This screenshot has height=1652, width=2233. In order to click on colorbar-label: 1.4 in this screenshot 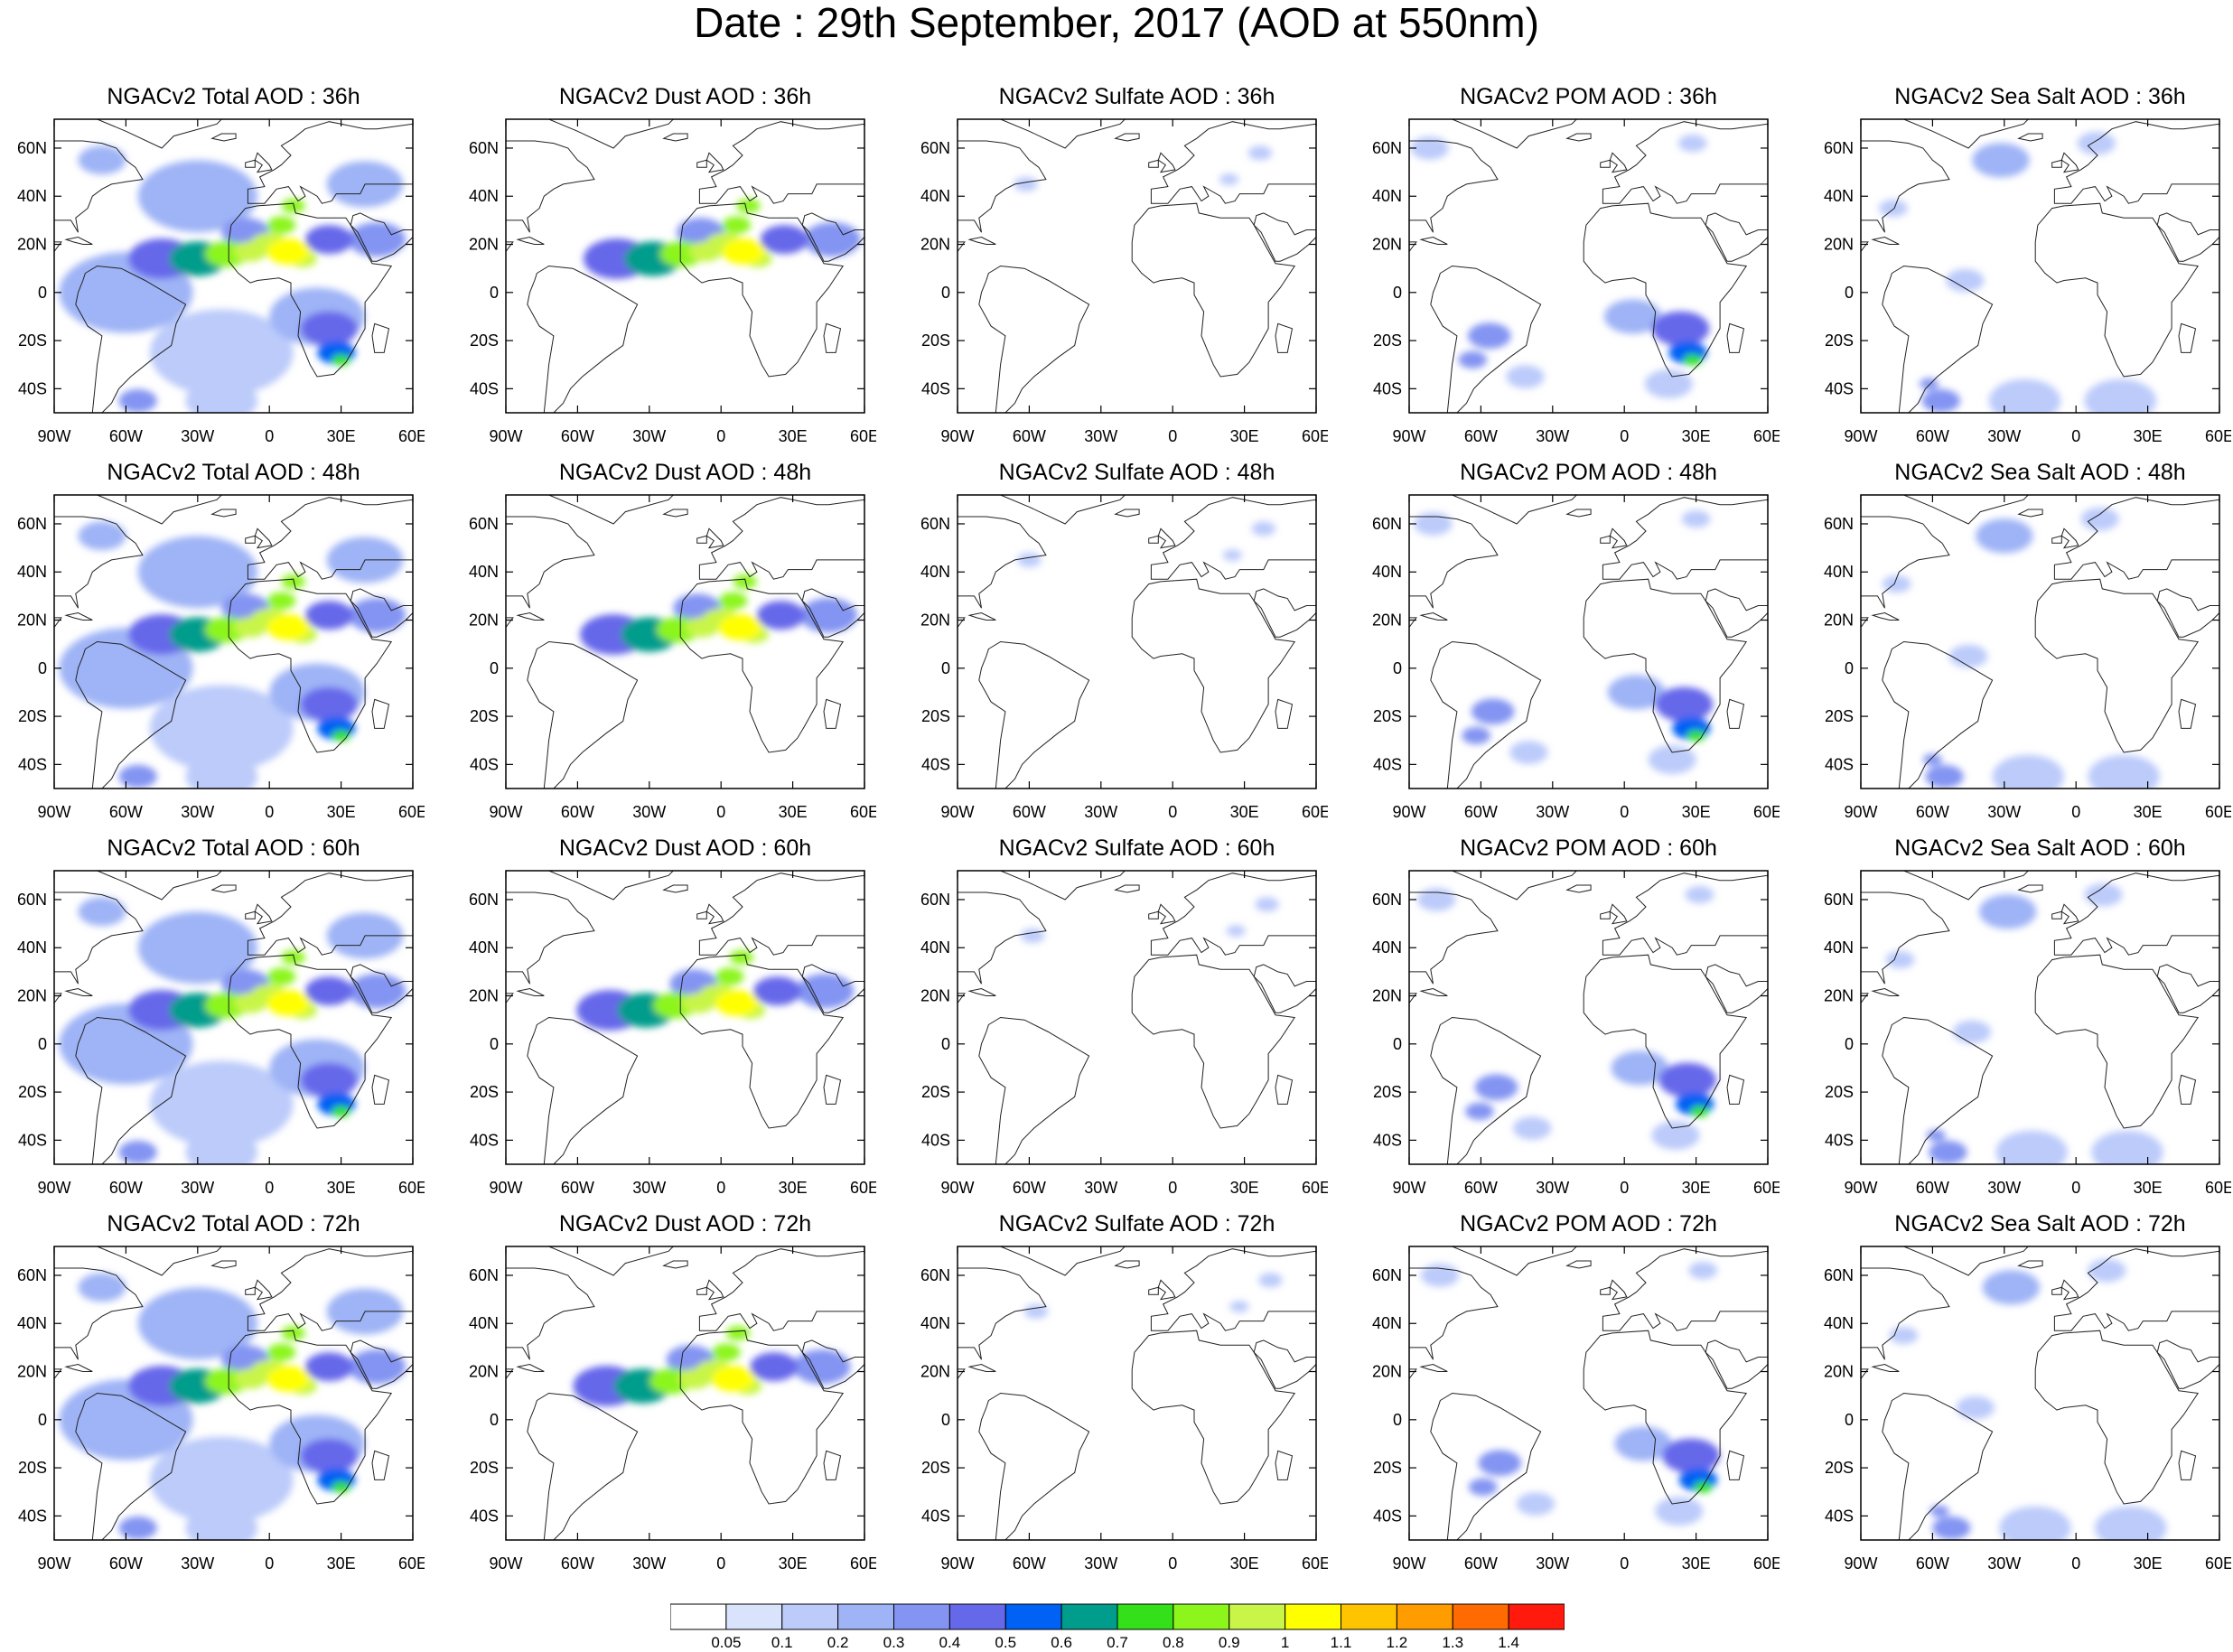, I will do `click(1508, 1641)`.